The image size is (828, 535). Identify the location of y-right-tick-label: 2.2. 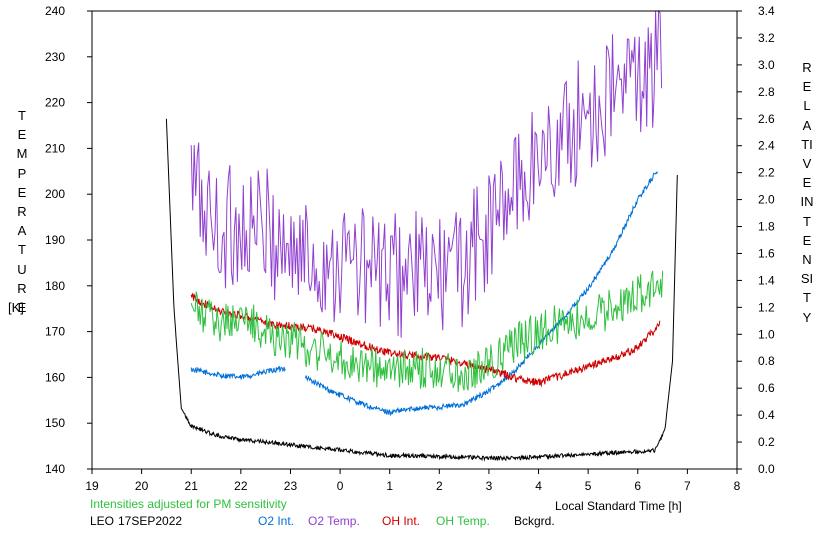
(766, 173).